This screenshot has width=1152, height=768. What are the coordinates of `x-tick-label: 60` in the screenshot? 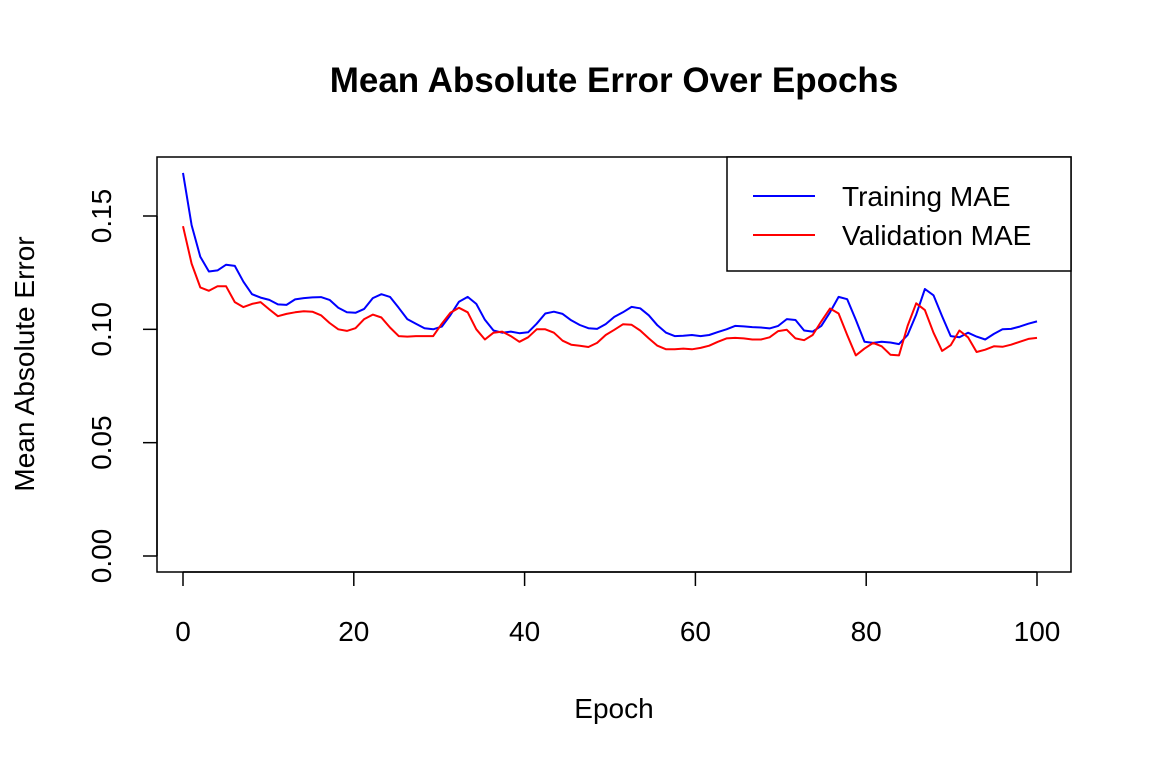 It's located at (695, 631).